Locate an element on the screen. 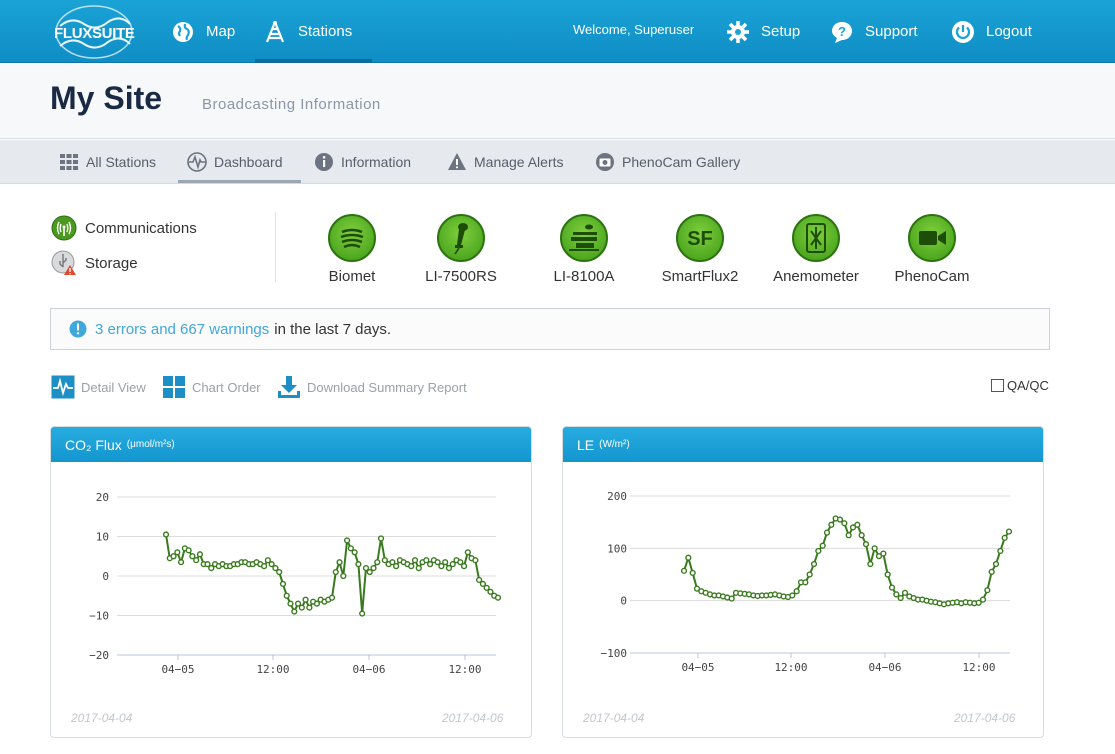 This screenshot has width=1115, height=754. status-storage: Storage is located at coordinates (94, 263).